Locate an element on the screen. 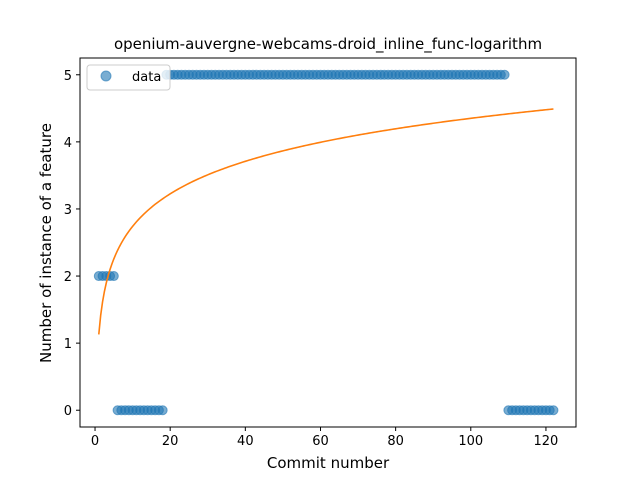 The height and width of the screenshot is (480, 640). y-tick-label: 0 is located at coordinates (68, 411).